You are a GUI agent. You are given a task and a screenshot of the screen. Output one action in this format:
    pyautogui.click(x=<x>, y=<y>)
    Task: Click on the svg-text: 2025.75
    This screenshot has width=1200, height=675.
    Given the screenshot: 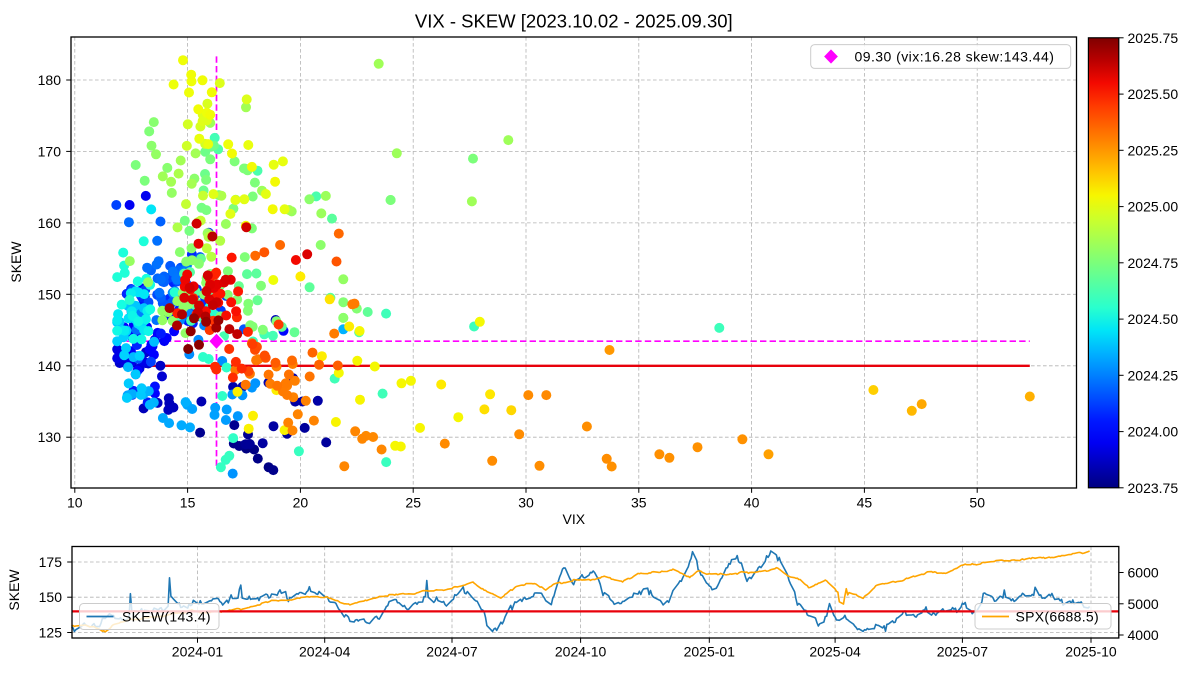 What is the action you would take?
    pyautogui.click(x=1153, y=38)
    